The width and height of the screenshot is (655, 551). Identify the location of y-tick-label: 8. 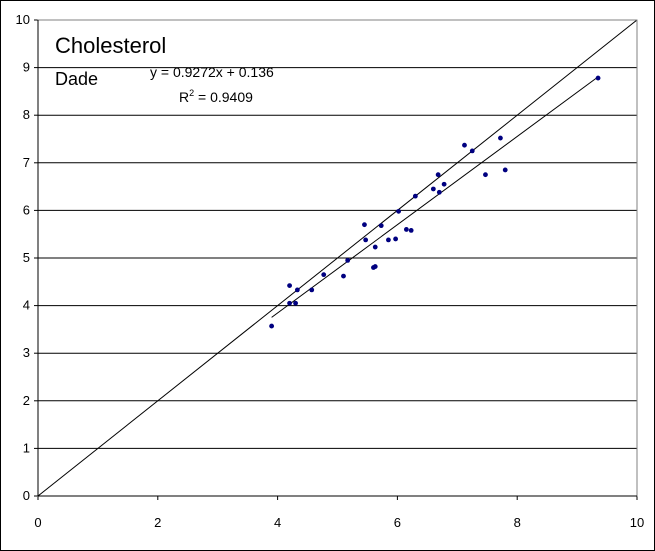
(26, 114).